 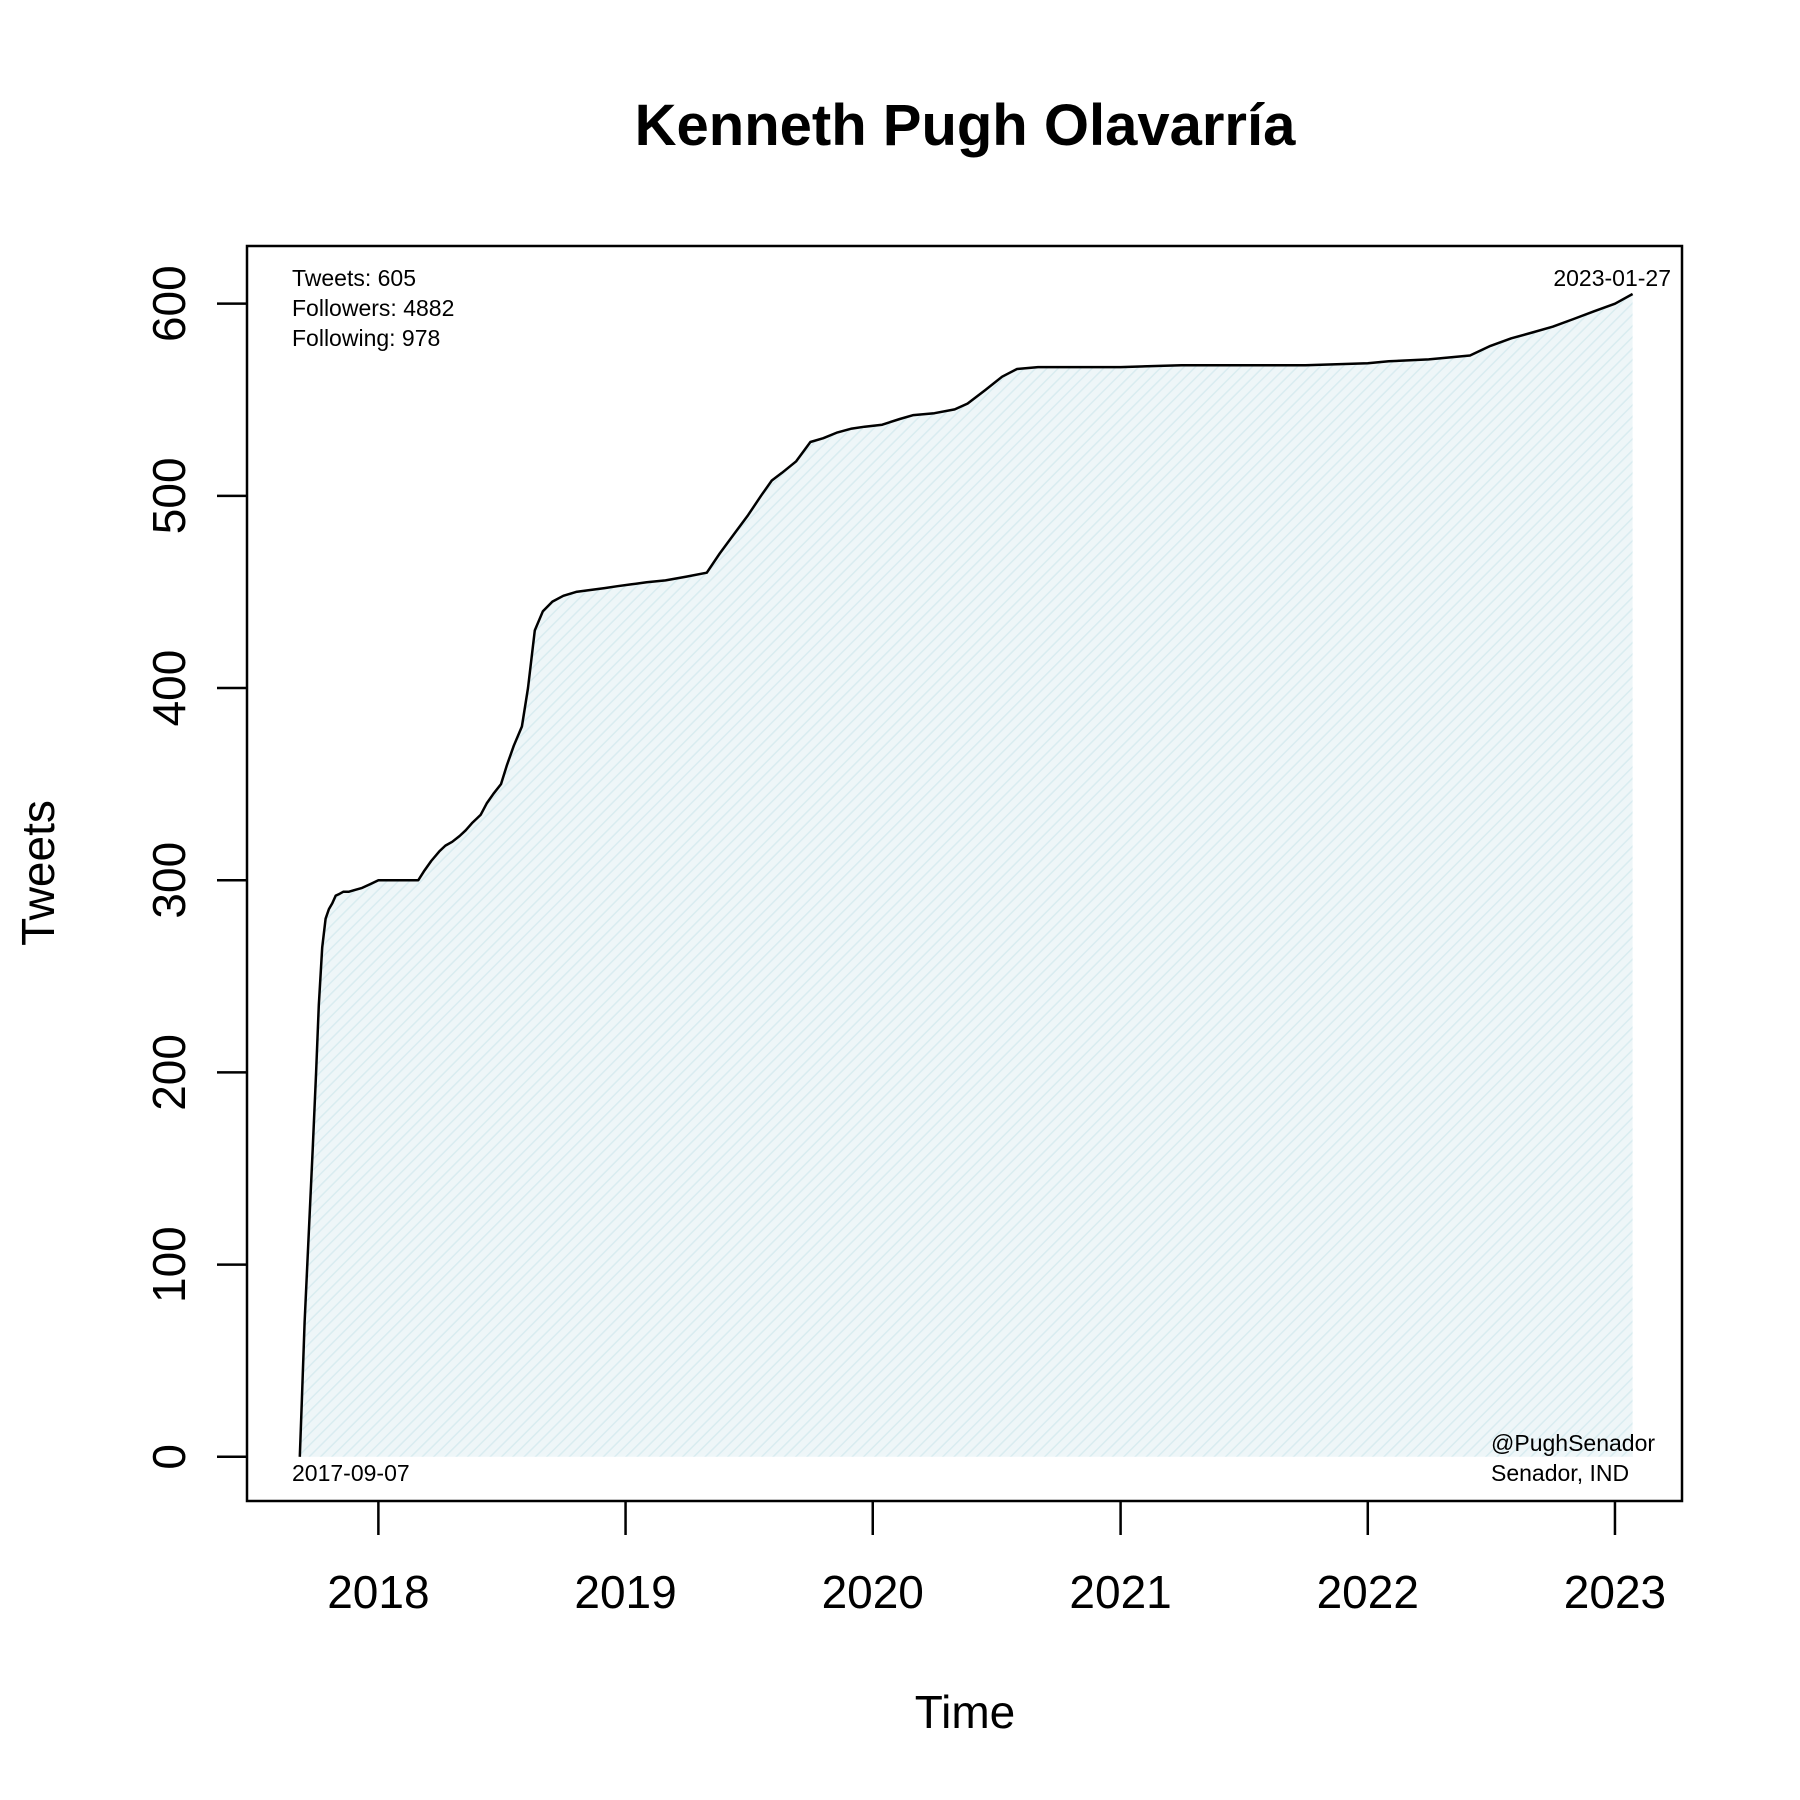 I want to click on x-tick-label-4: 2022, so click(x=1368, y=1592).